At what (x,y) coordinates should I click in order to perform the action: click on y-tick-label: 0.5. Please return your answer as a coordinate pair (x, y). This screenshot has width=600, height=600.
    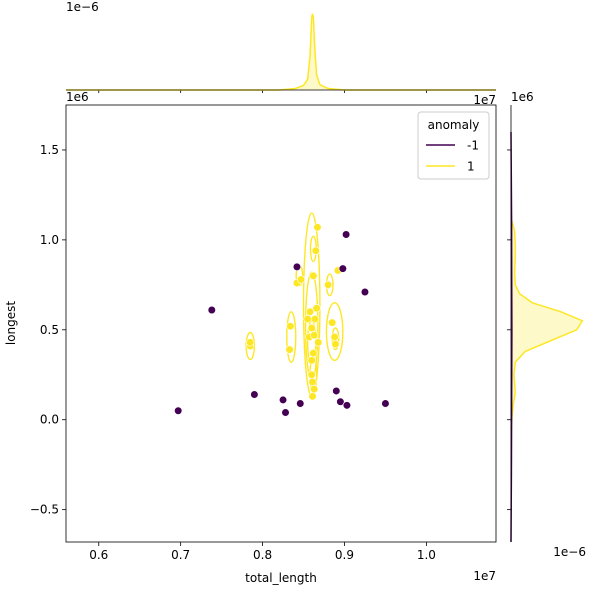
    Looking at the image, I should click on (49, 330).